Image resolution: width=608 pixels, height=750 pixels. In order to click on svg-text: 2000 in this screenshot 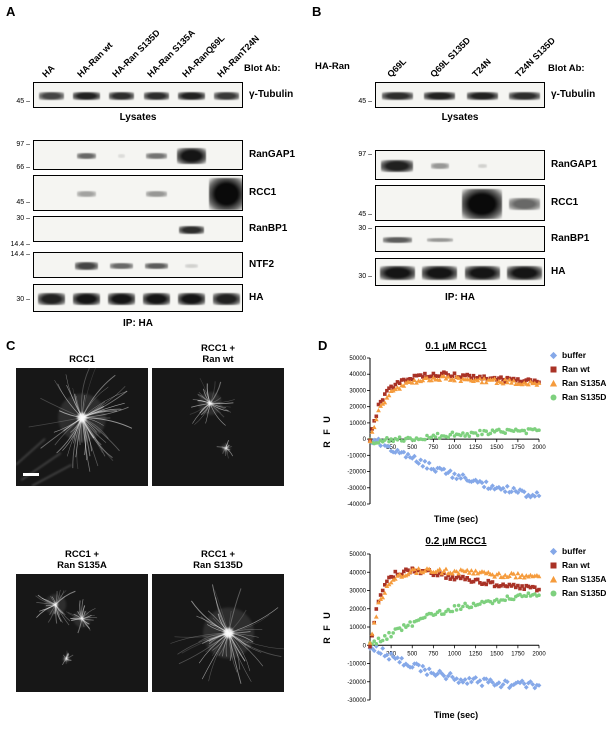, I will do `click(539, 654)`.